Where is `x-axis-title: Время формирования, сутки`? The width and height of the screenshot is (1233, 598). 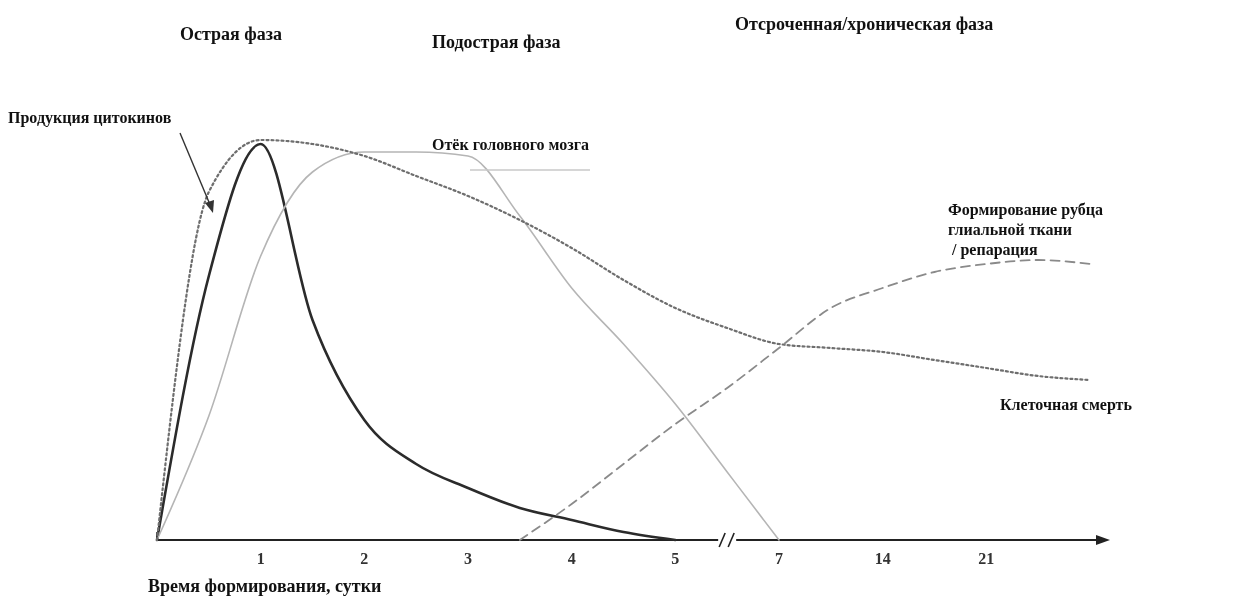
x-axis-title: Время формирования, сутки is located at coordinates (265, 586).